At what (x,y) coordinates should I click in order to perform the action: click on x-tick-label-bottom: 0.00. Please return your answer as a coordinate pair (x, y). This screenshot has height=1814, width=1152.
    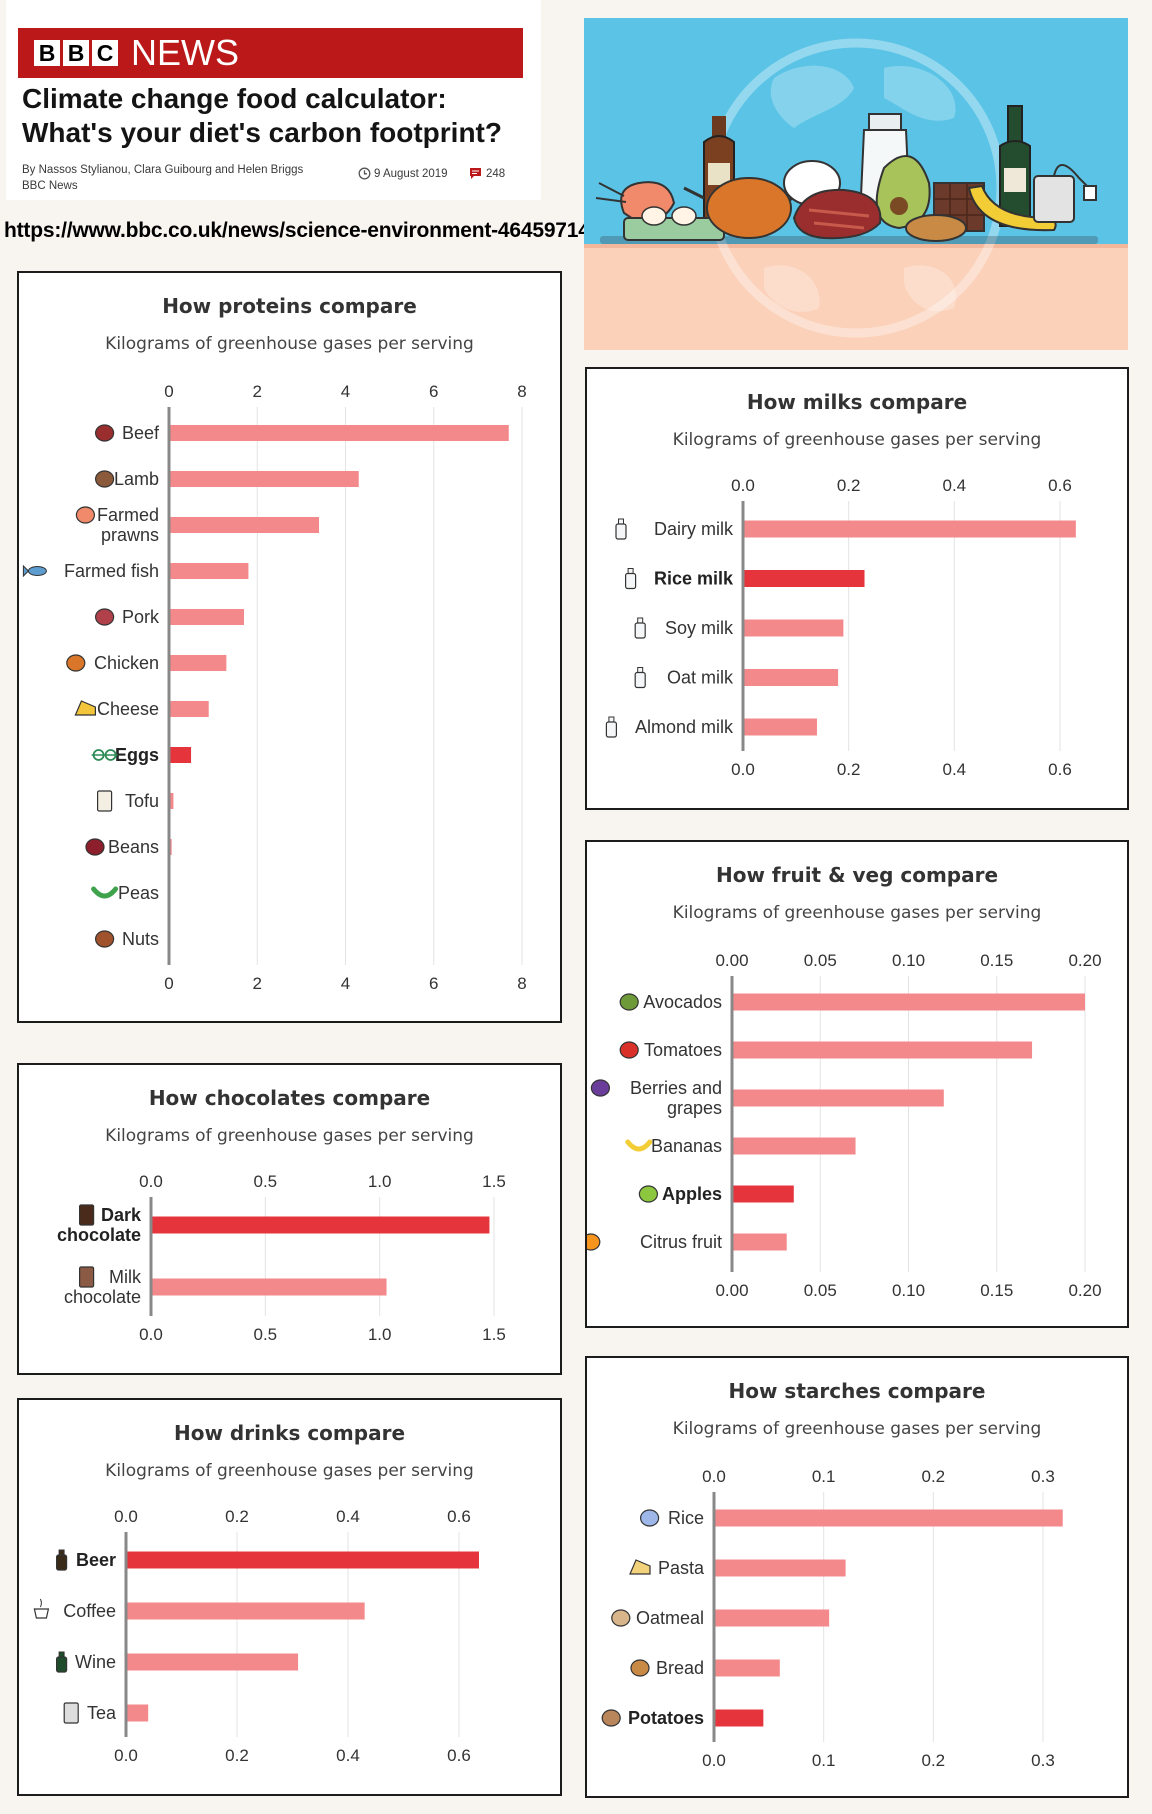
    Looking at the image, I should click on (731, 1290).